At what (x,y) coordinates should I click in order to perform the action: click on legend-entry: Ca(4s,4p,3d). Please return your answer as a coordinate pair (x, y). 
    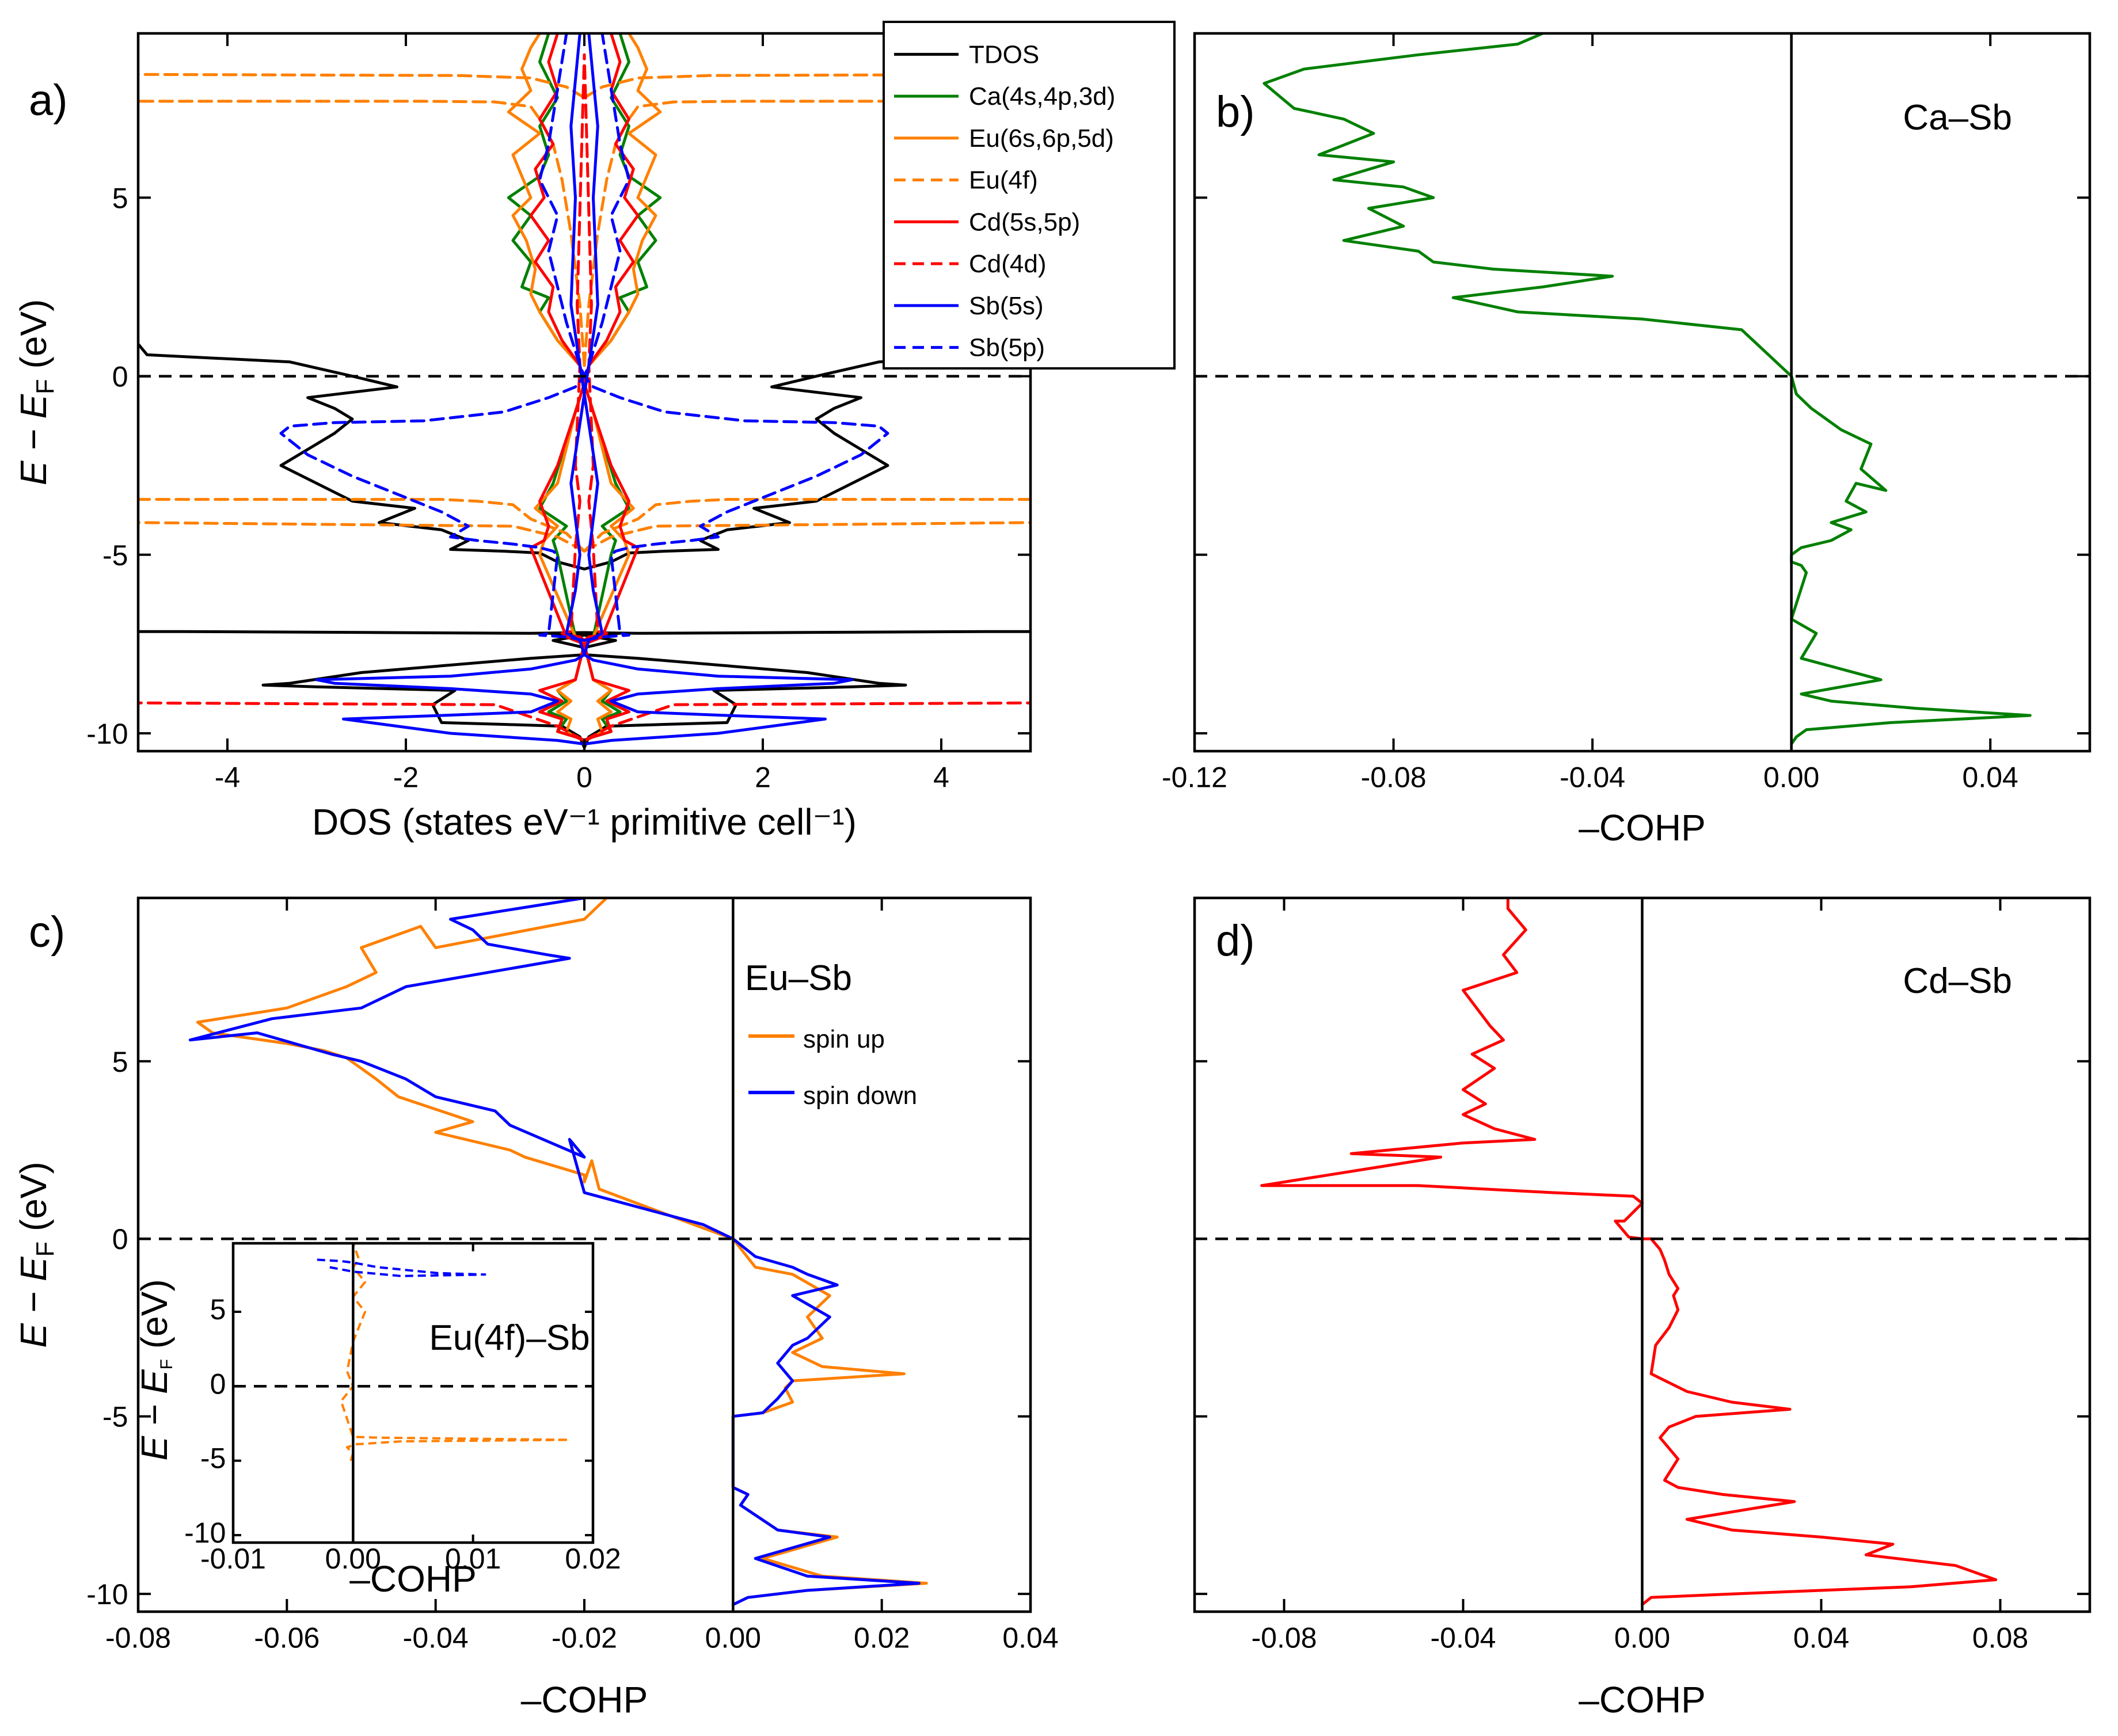
    Looking at the image, I should click on (1042, 96).